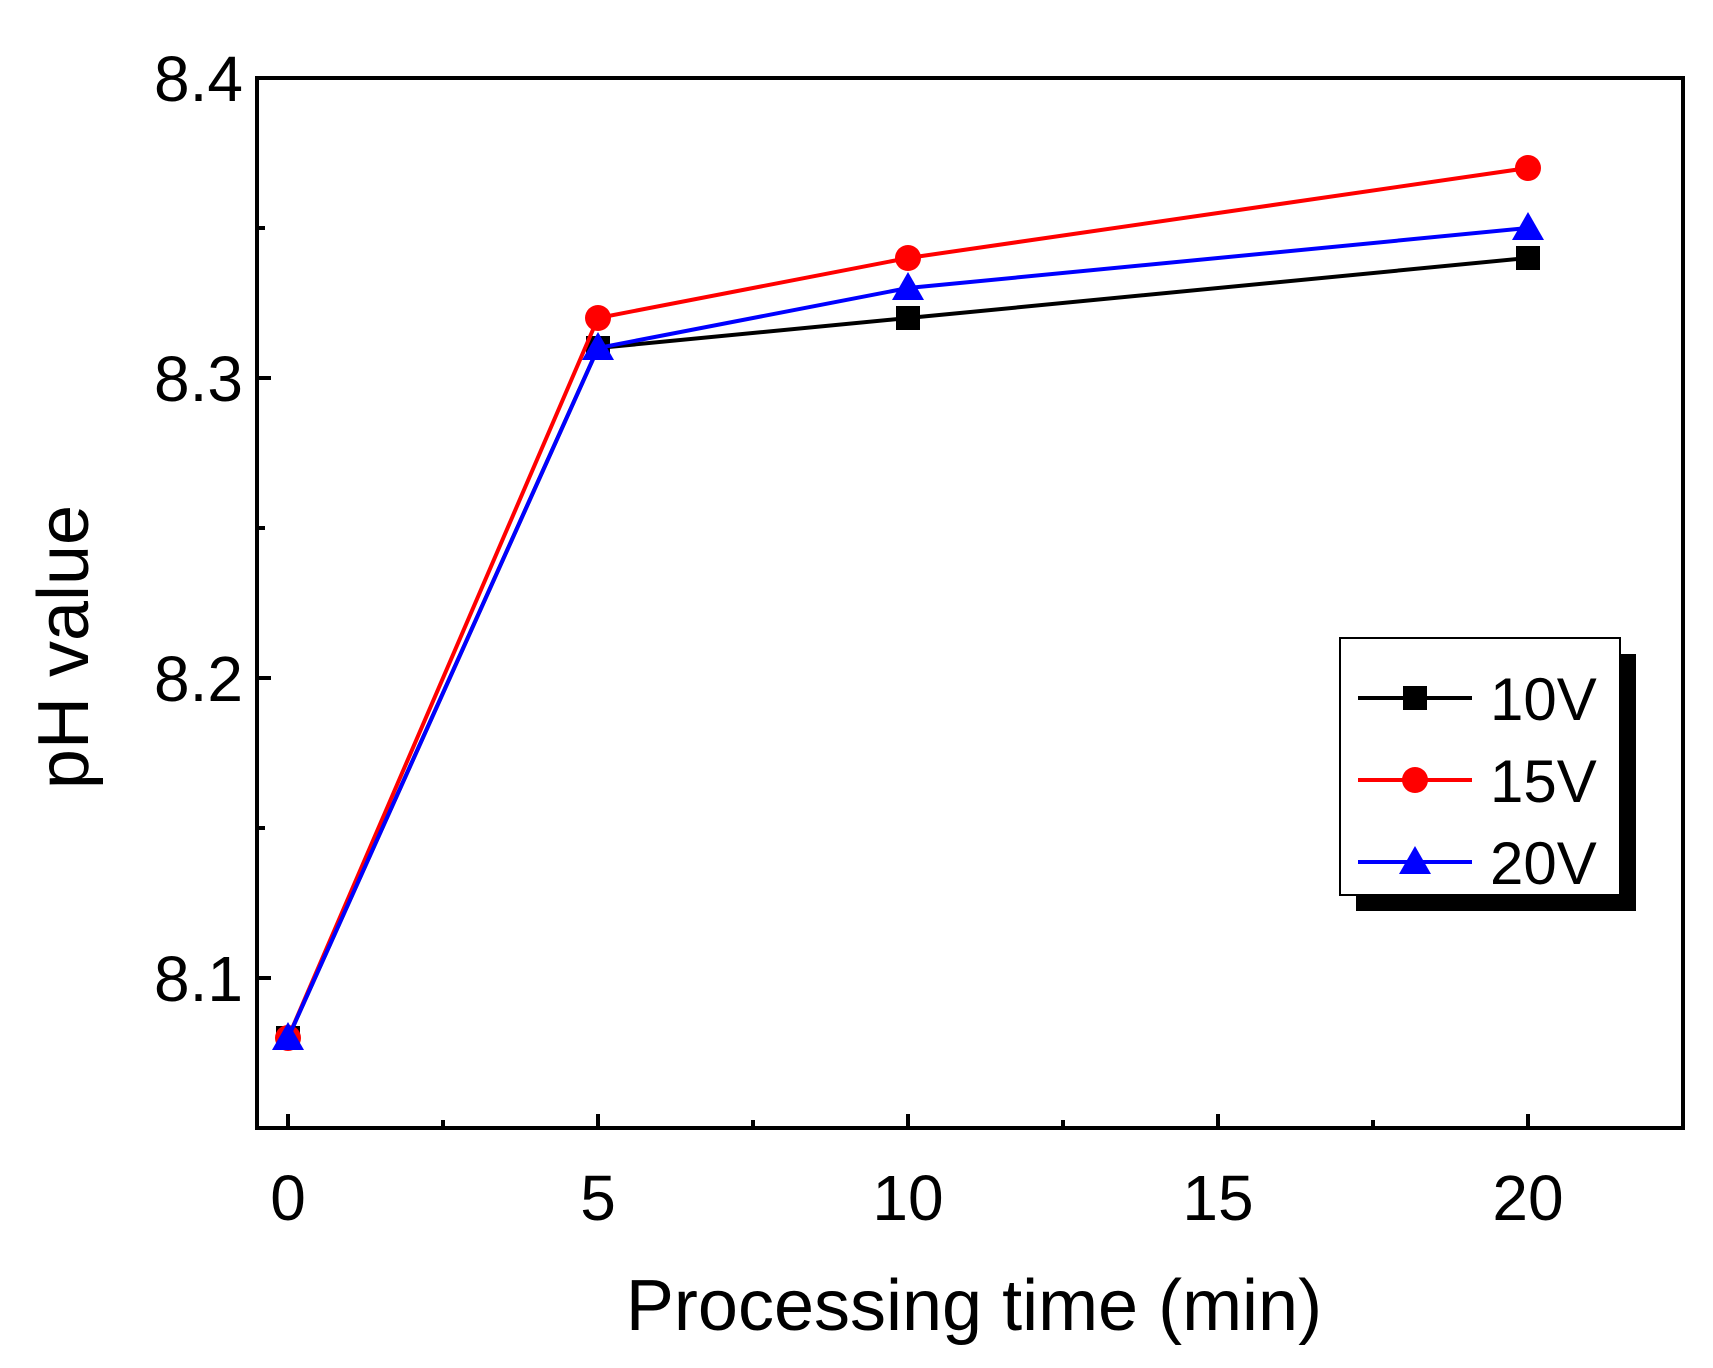 The width and height of the screenshot is (1713, 1368). Describe the element at coordinates (64, 647) in the screenshot. I see `y-axis-title: pH value` at that location.